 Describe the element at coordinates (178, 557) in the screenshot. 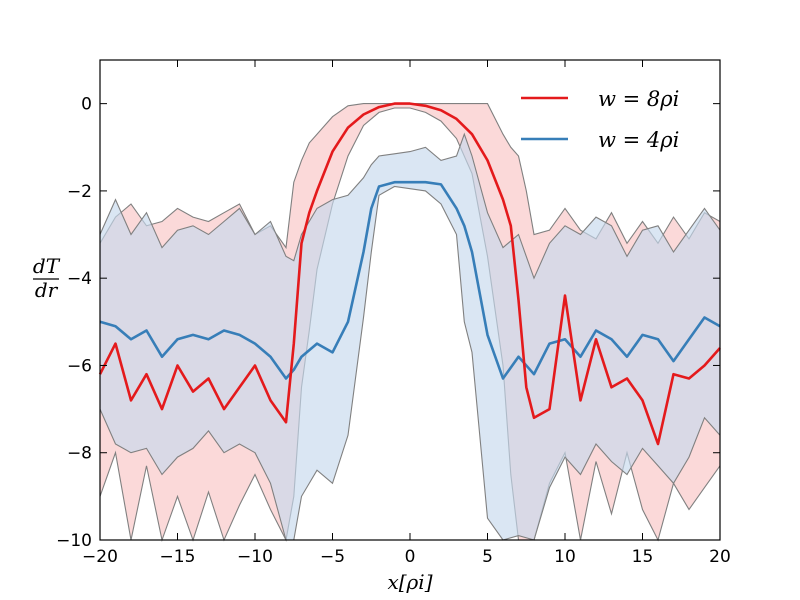

I see `x-tick-label: −15` at that location.